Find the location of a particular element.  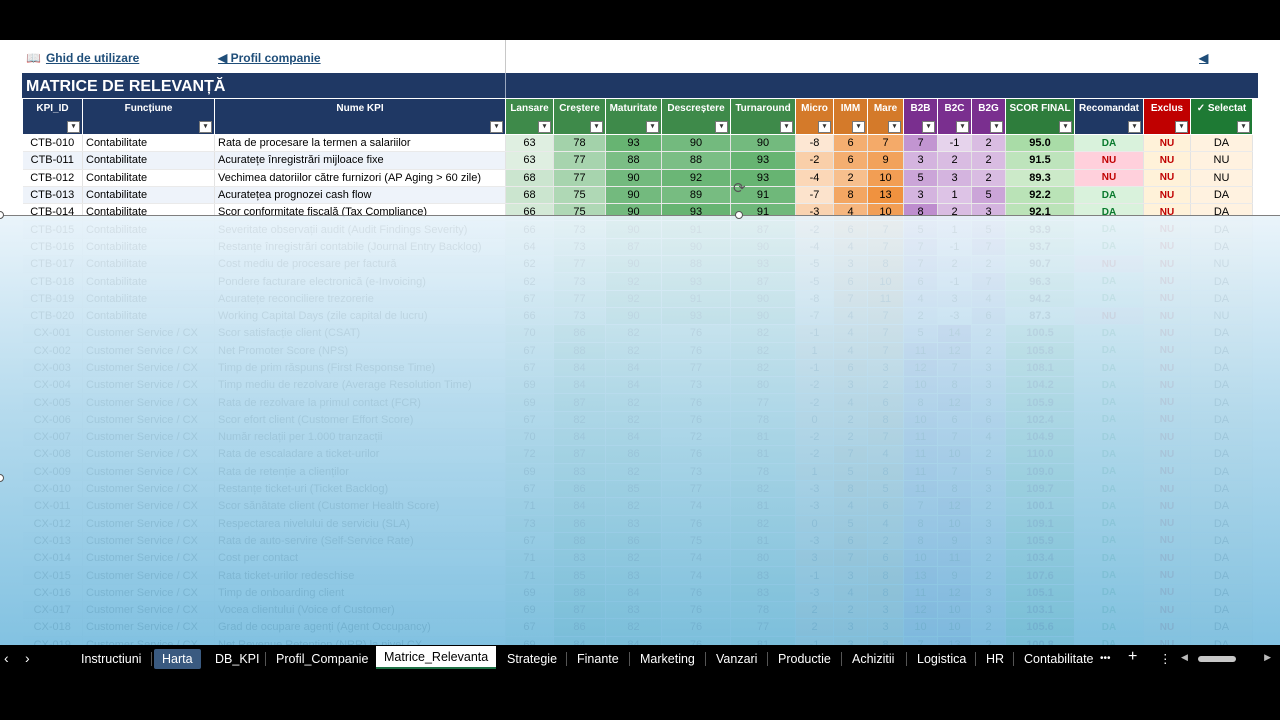

cell-maturitate: 92 is located at coordinates (633, 299).